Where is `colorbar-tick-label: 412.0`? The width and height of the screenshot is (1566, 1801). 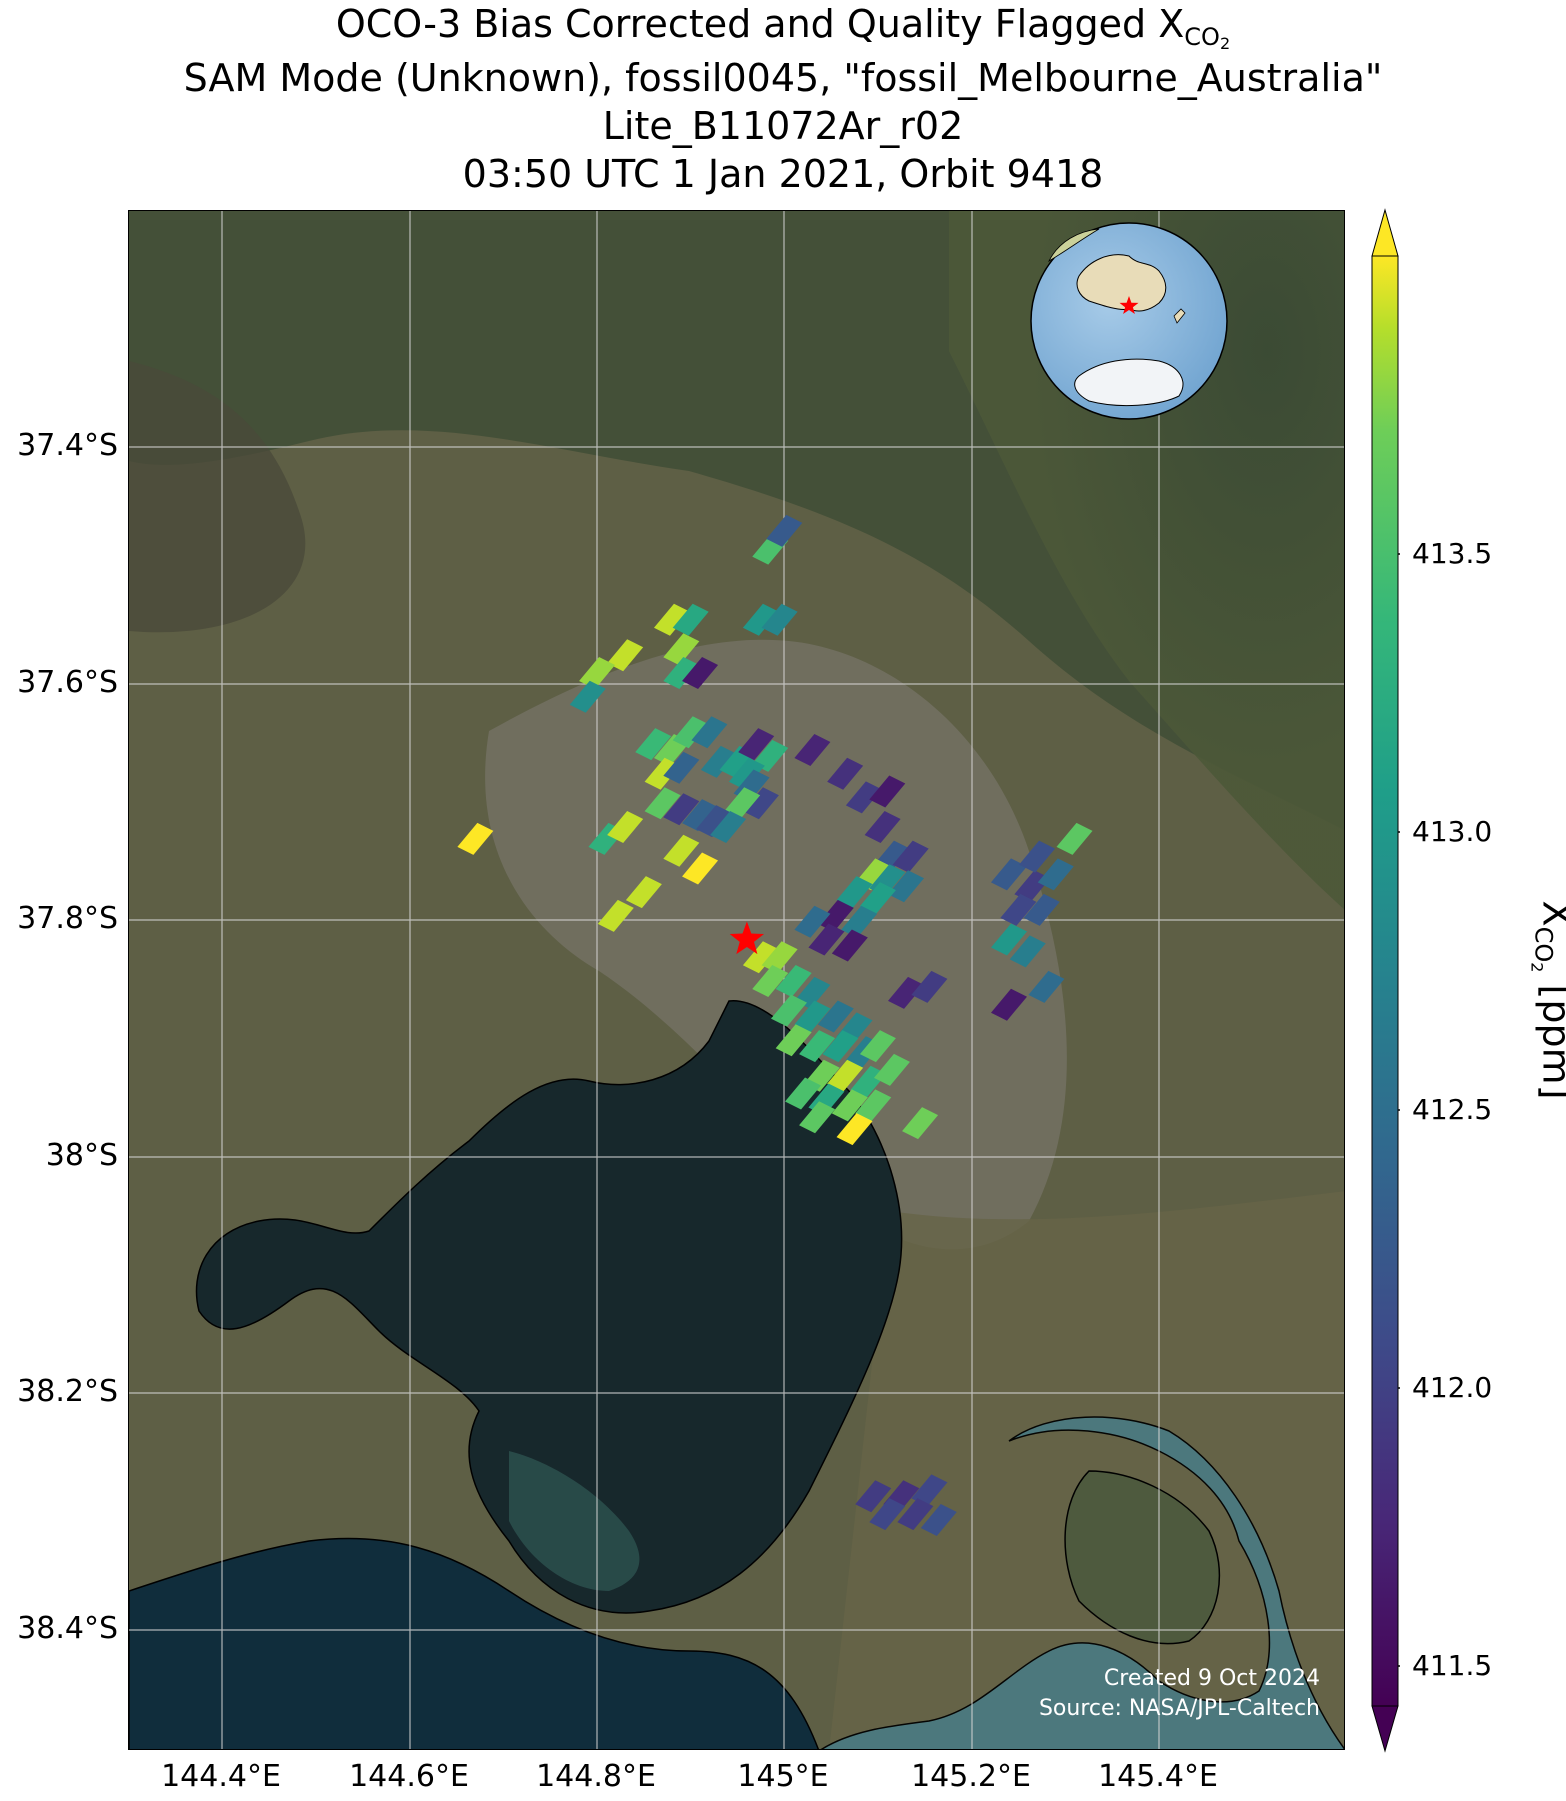 colorbar-tick-label: 412.0 is located at coordinates (1452, 1387).